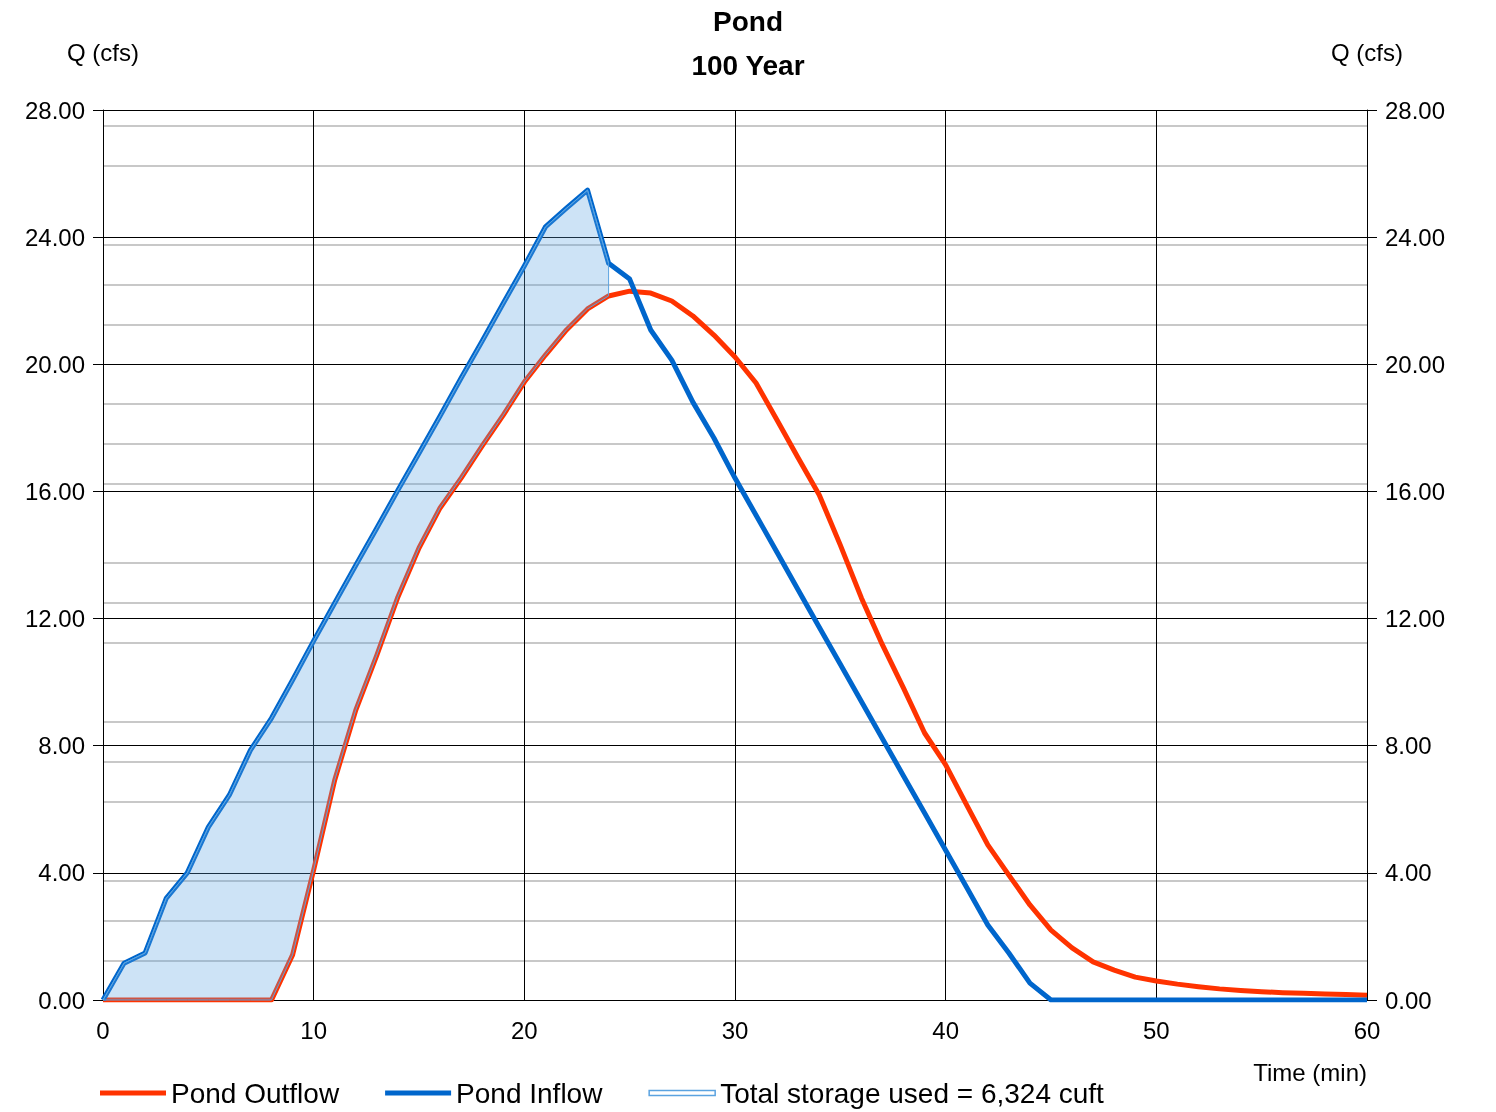 Image resolution: width=1496 pixels, height=1112 pixels. Describe the element at coordinates (912, 1093) in the screenshot. I see `legend-label: Total storage used = 6,324 cuft` at that location.